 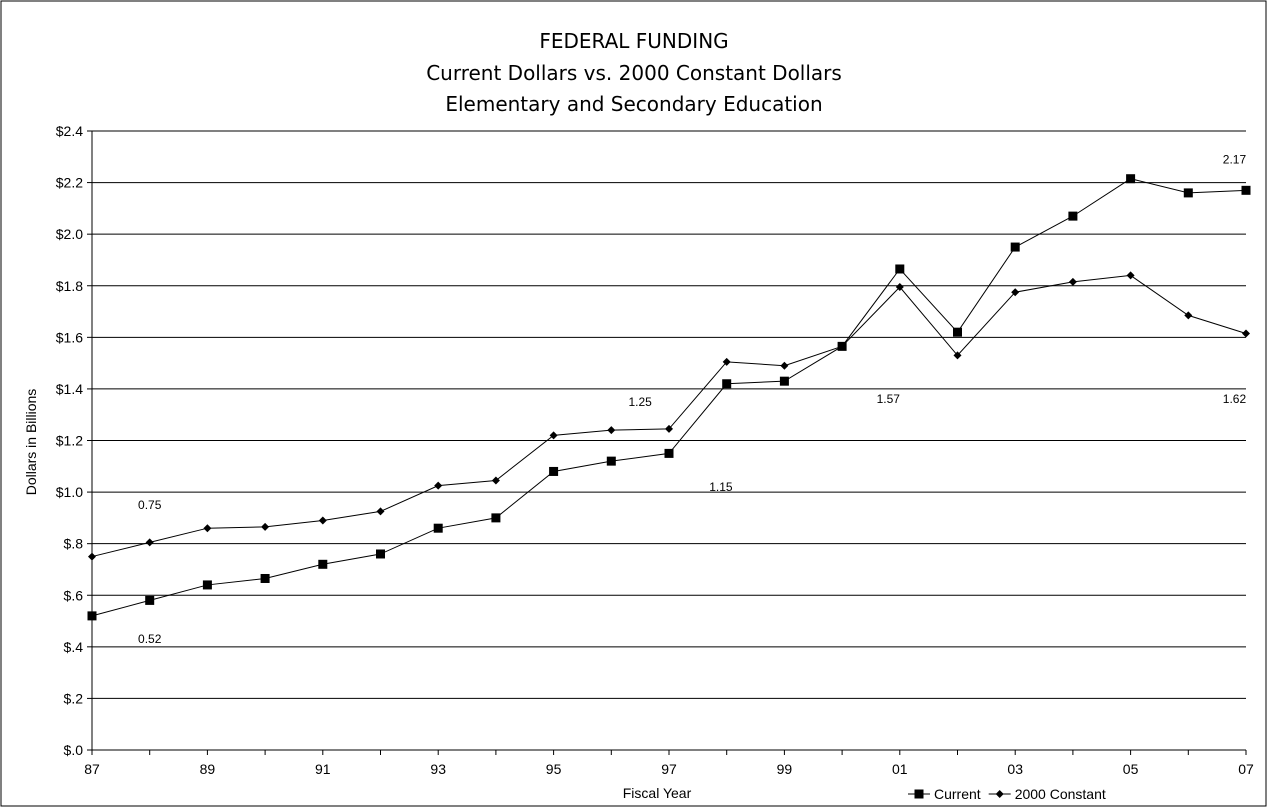 I want to click on x-tick-label: 89, so click(x=208, y=769).